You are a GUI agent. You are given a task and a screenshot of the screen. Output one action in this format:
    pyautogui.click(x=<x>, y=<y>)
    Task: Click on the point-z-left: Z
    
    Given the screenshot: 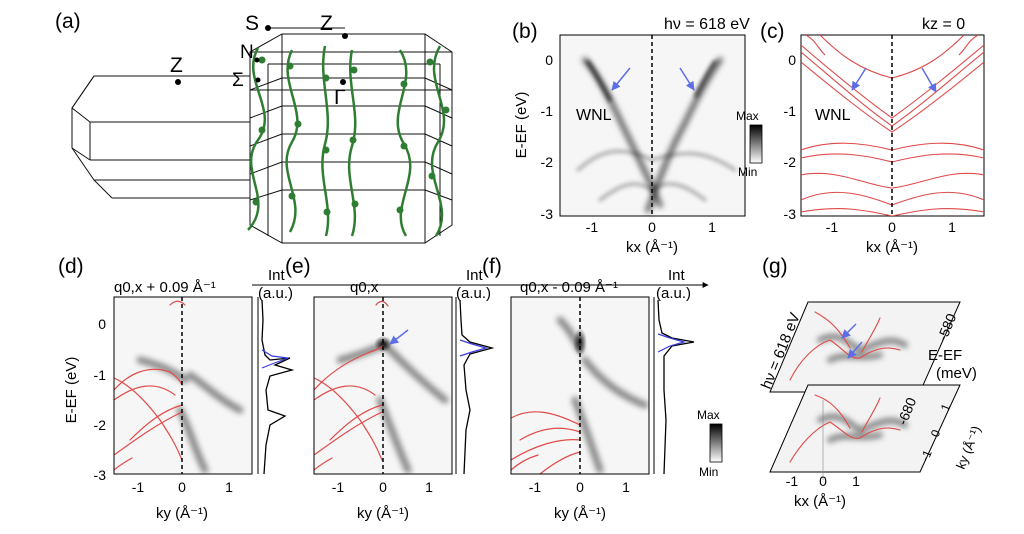 What is the action you would take?
    pyautogui.click(x=176, y=65)
    